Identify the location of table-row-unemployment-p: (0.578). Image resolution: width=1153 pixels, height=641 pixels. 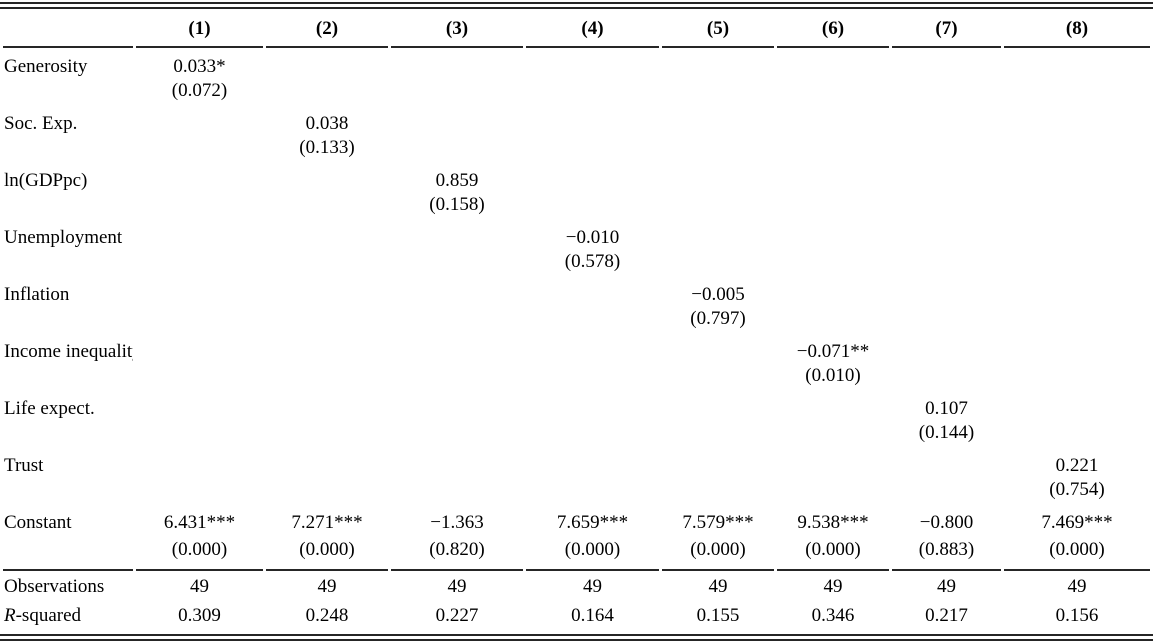
(576, 263).